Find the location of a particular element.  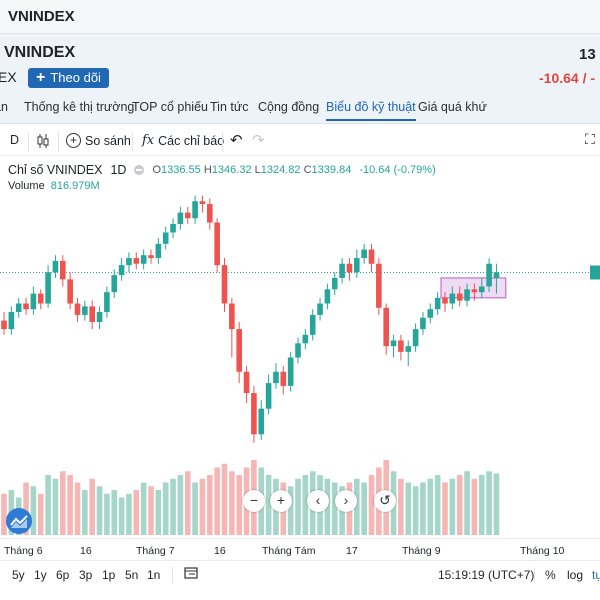

zoom-out-button: − is located at coordinates (254, 501).